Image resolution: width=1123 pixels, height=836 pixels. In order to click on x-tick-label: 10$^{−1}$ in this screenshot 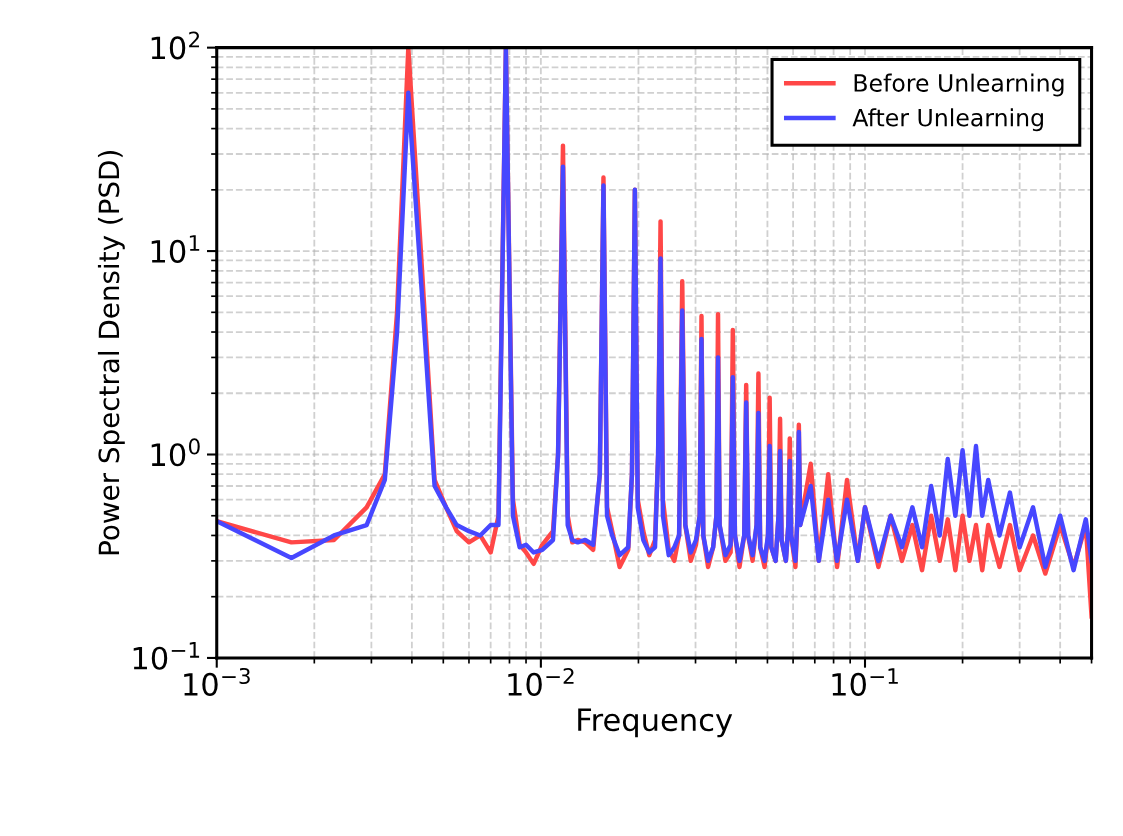, I will do `click(865, 682)`.